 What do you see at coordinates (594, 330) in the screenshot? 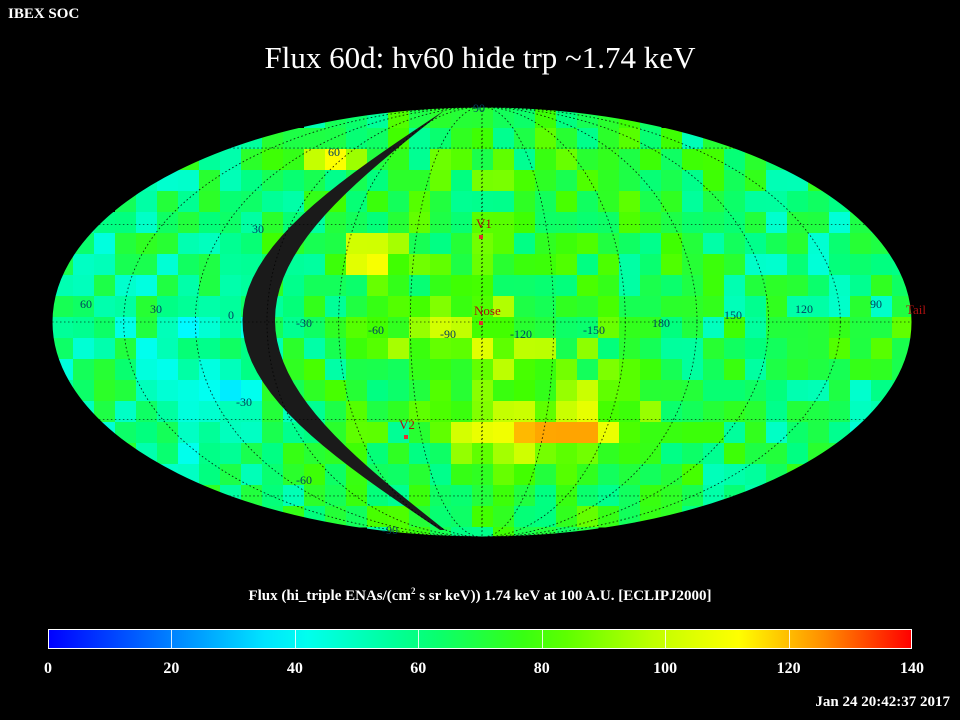
I see `longitude-label: -150` at bounding box center [594, 330].